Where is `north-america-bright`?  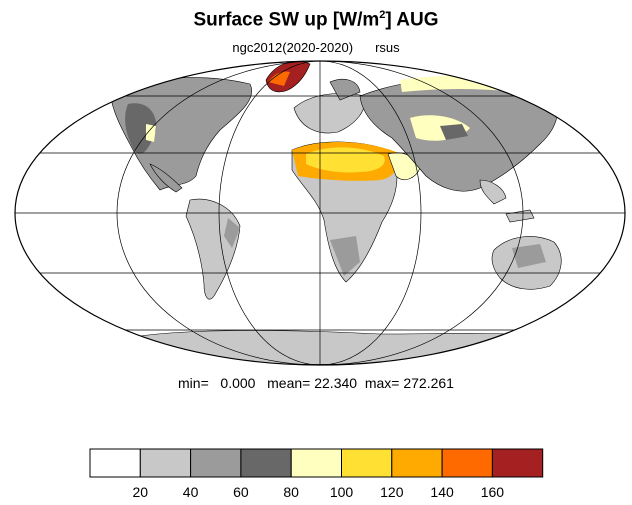
north-america-bright is located at coordinates (151, 133).